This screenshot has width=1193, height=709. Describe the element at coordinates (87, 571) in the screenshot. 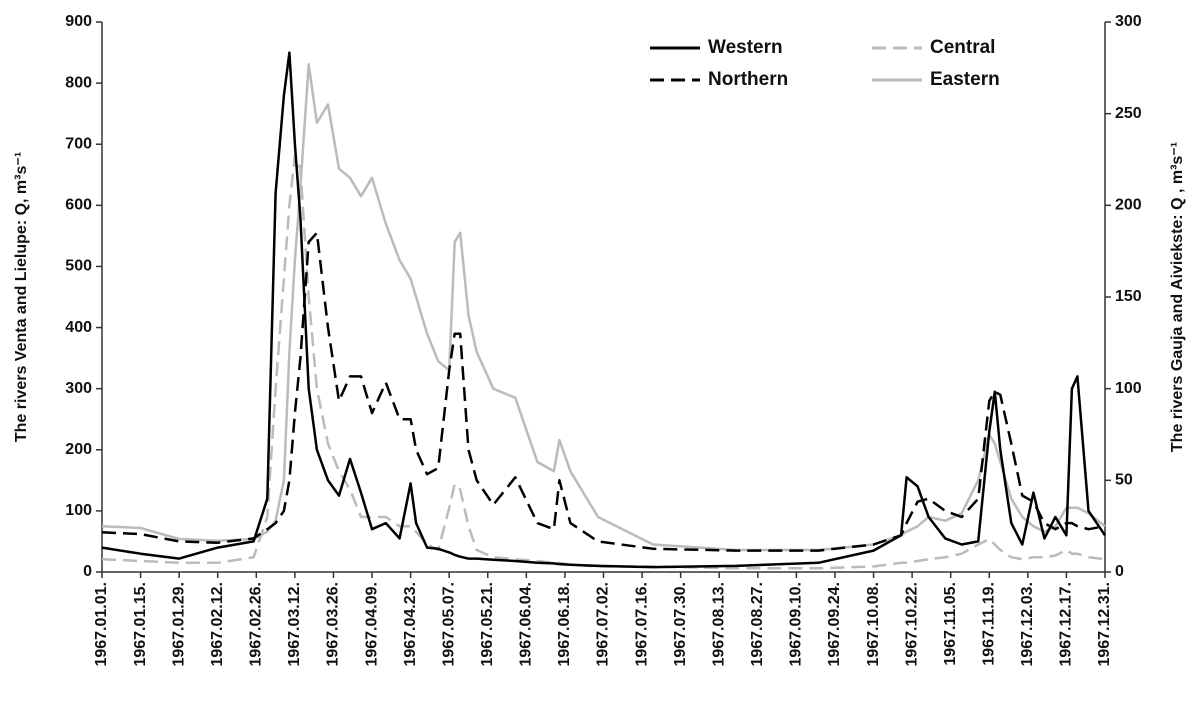

I see `y-tick-label: 0` at that location.